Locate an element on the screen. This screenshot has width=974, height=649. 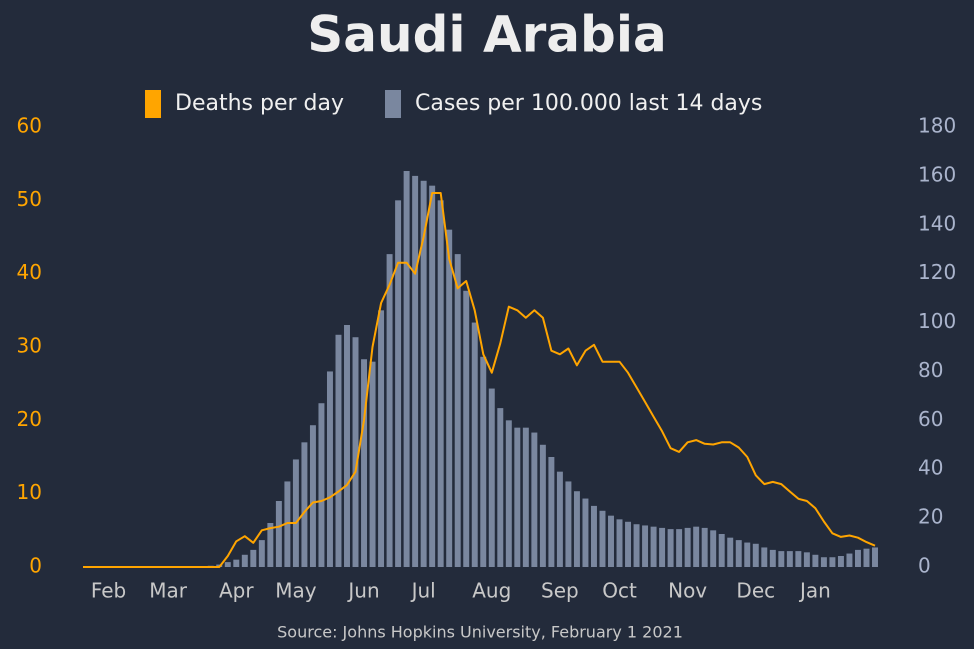
x-tick-label: Jun is located at coordinates (362, 591).